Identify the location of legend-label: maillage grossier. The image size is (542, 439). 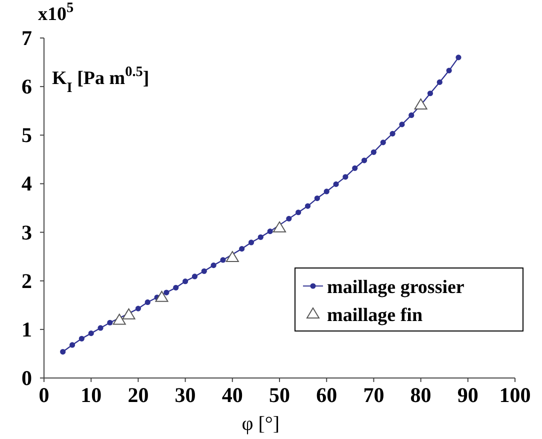
(396, 287).